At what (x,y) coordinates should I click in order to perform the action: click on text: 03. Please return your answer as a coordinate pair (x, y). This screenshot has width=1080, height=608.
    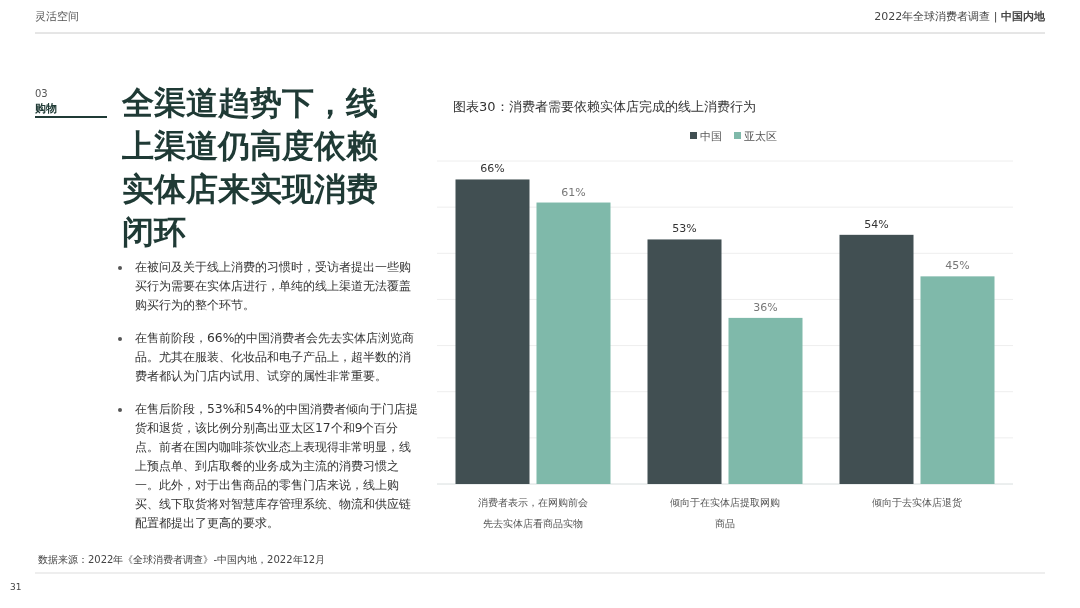
    Looking at the image, I should click on (41, 93).